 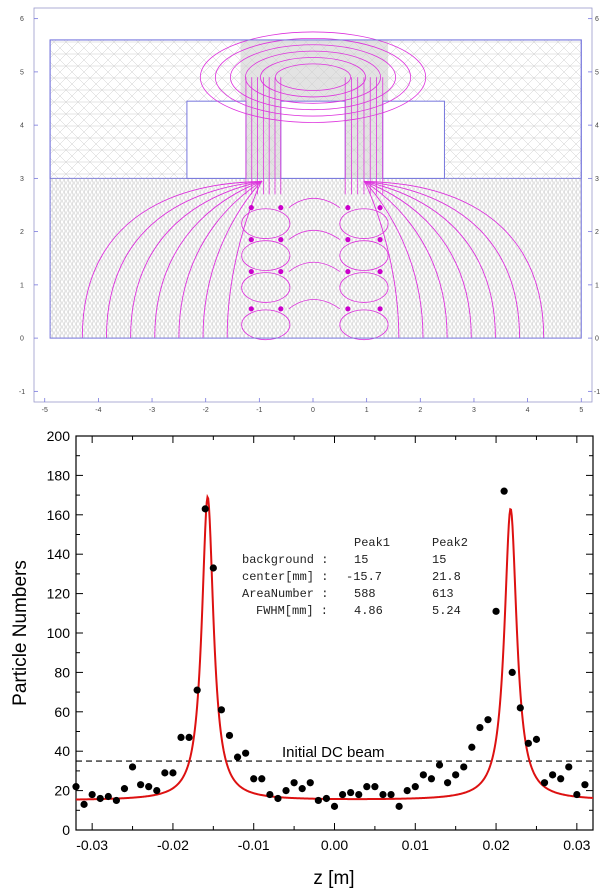 What do you see at coordinates (98, 410) in the screenshot?
I see `field-map-x-tick-label: -4` at bounding box center [98, 410].